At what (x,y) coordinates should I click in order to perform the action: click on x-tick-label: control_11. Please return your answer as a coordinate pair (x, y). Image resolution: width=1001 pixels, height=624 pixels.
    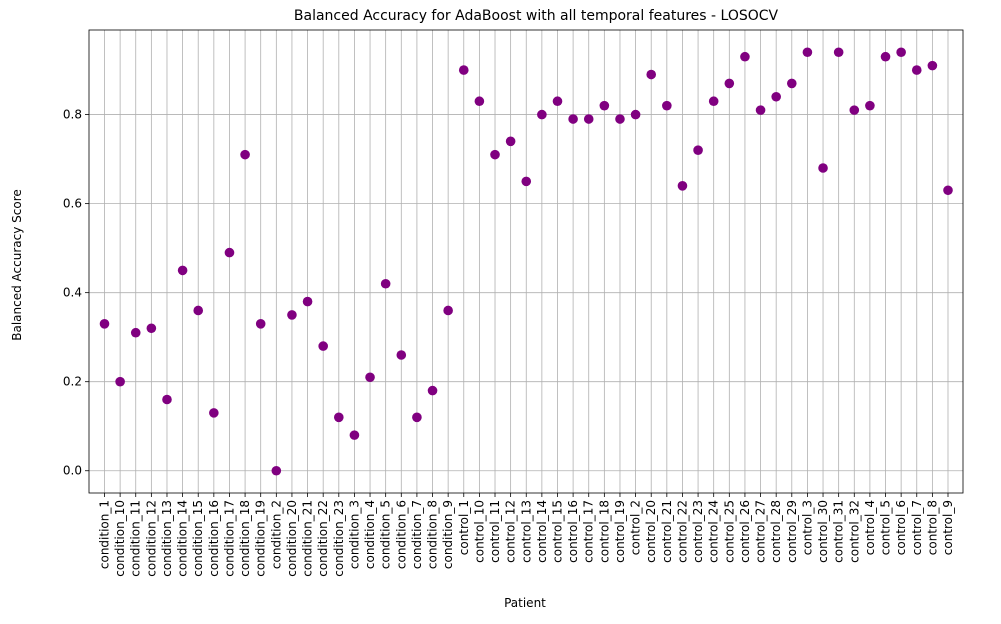
    Looking at the image, I should click on (495, 531).